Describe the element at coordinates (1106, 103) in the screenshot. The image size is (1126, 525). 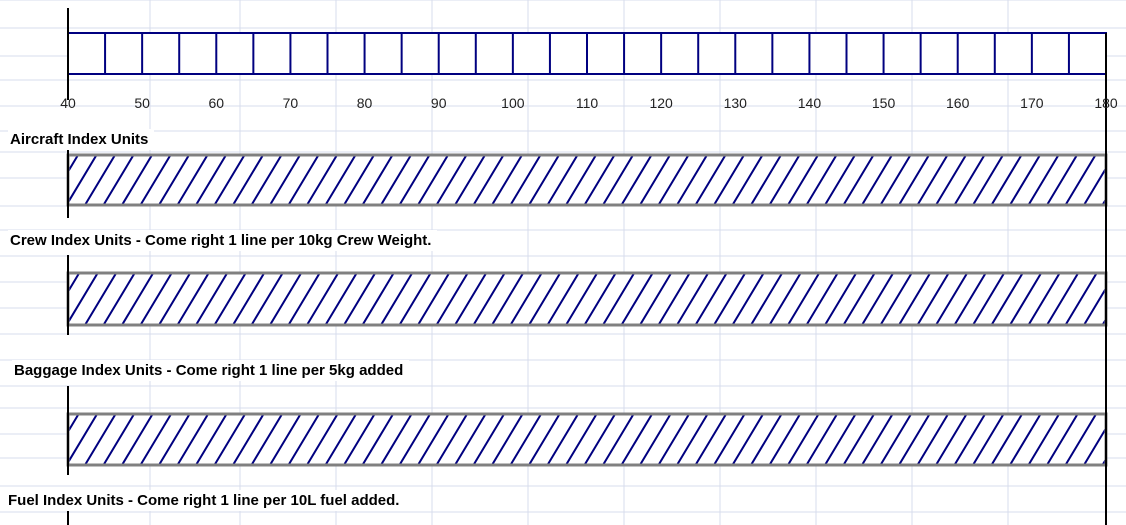
I see `scale-tick-label: 180` at that location.